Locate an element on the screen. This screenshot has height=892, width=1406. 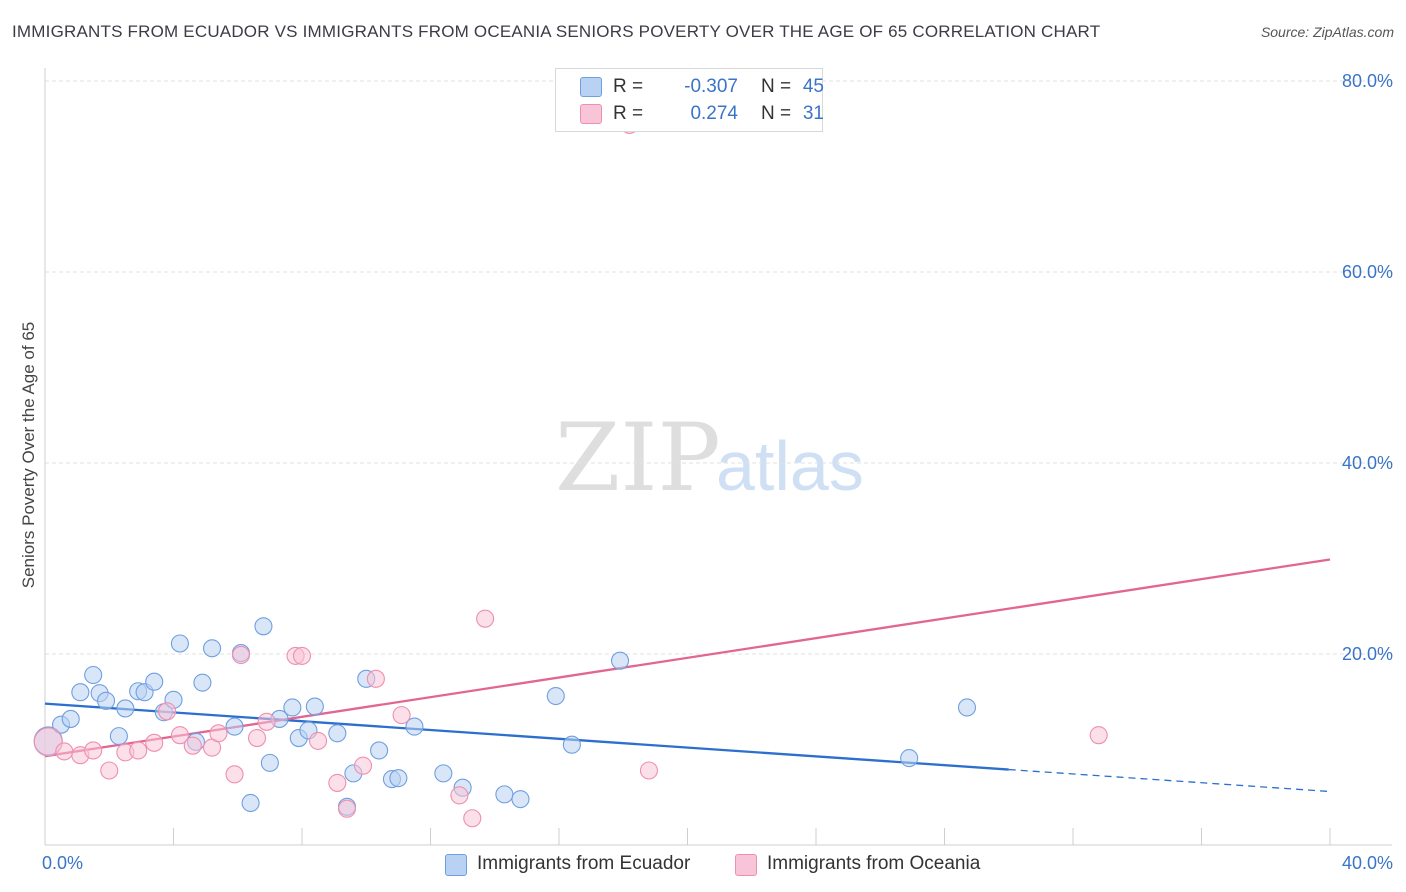
y-tick-label: 40.0% is located at coordinates (1367, 463).